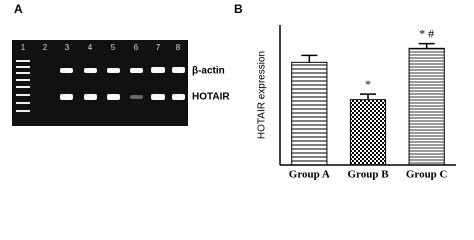  I want to click on gel-background, so click(100, 83).